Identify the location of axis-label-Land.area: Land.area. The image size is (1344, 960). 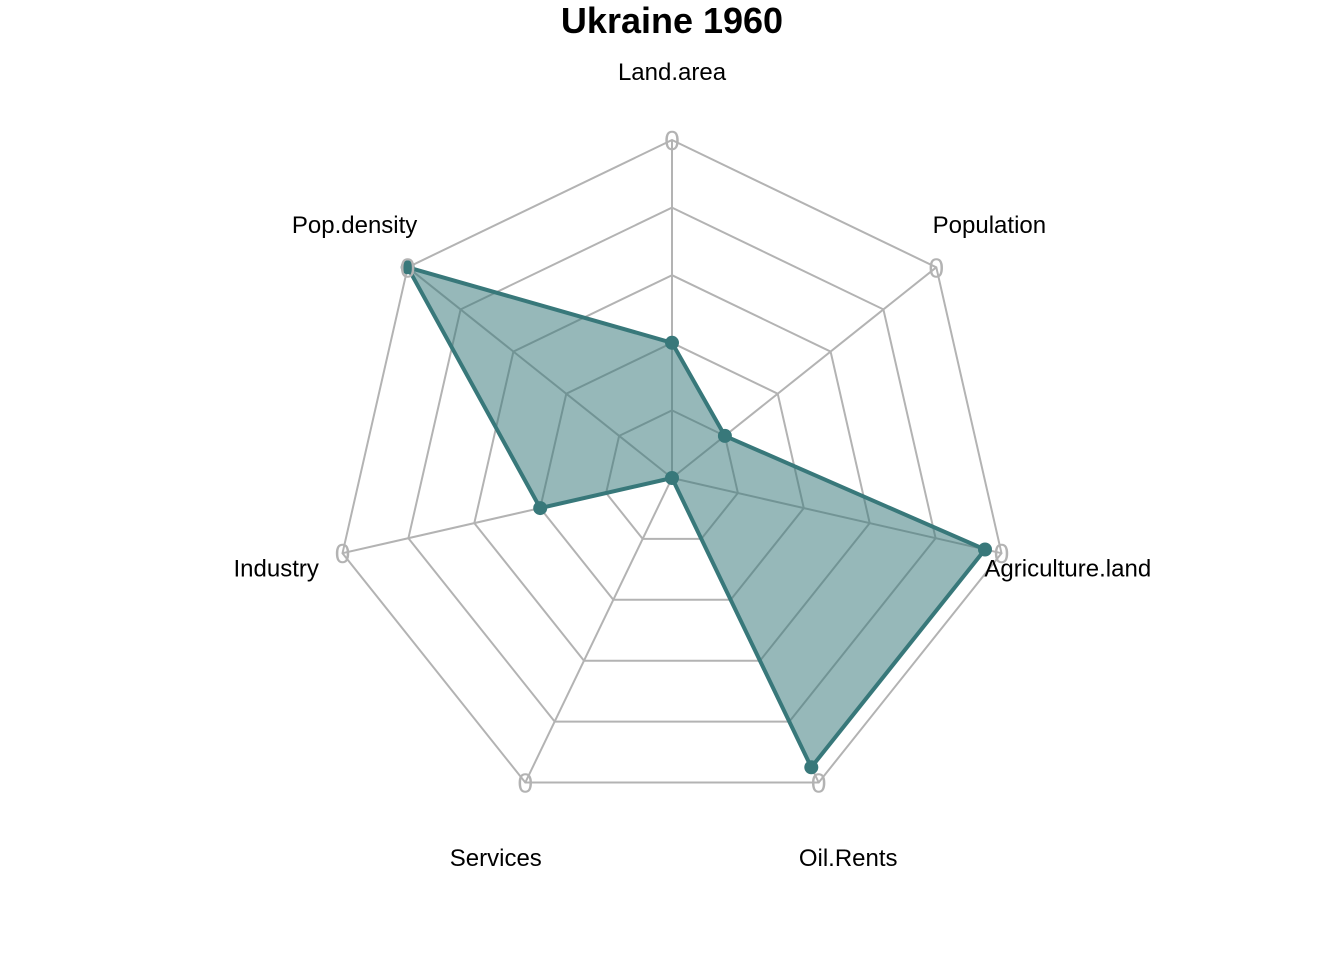
(672, 72).